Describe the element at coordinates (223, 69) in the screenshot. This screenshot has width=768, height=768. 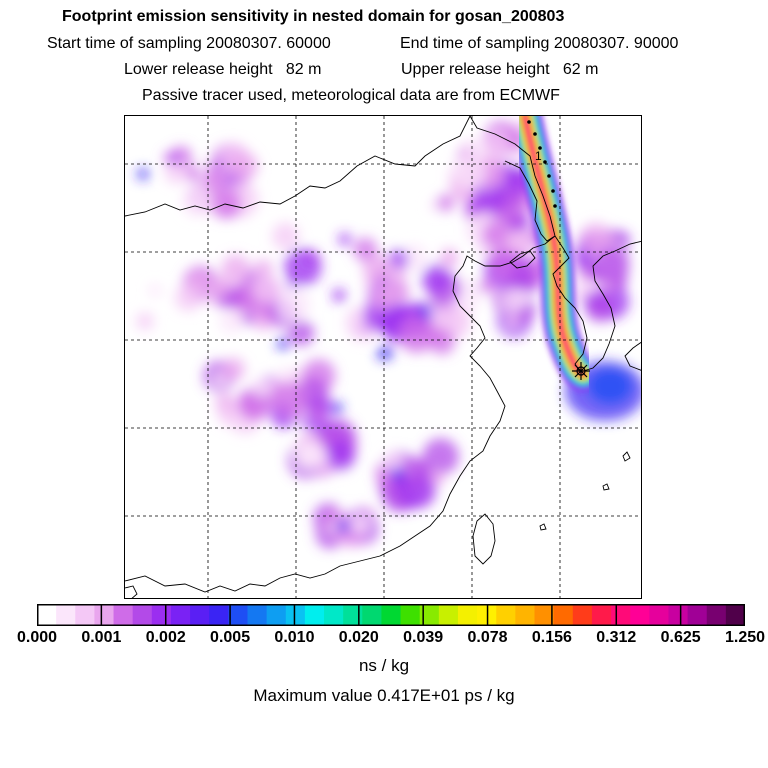
I see `lower-release-label: Lower release height 82 m` at that location.